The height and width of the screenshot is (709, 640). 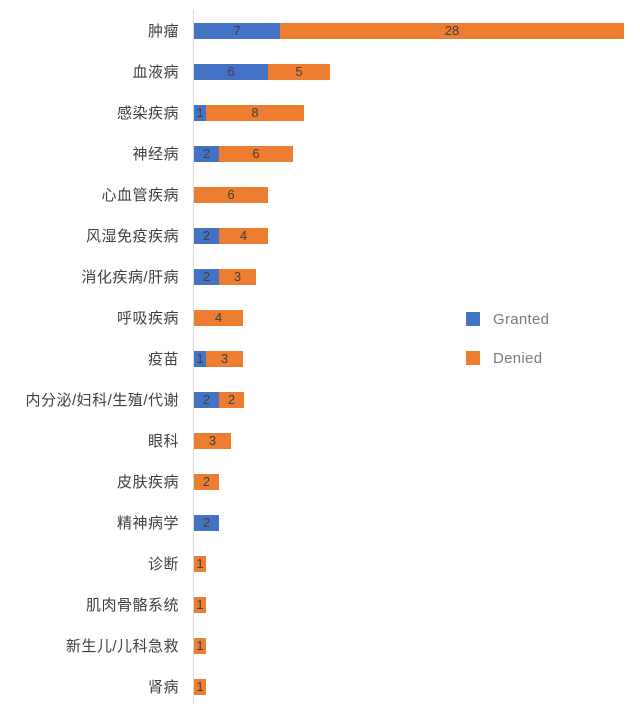 I want to click on legend-item-granted: Granted, so click(x=508, y=319).